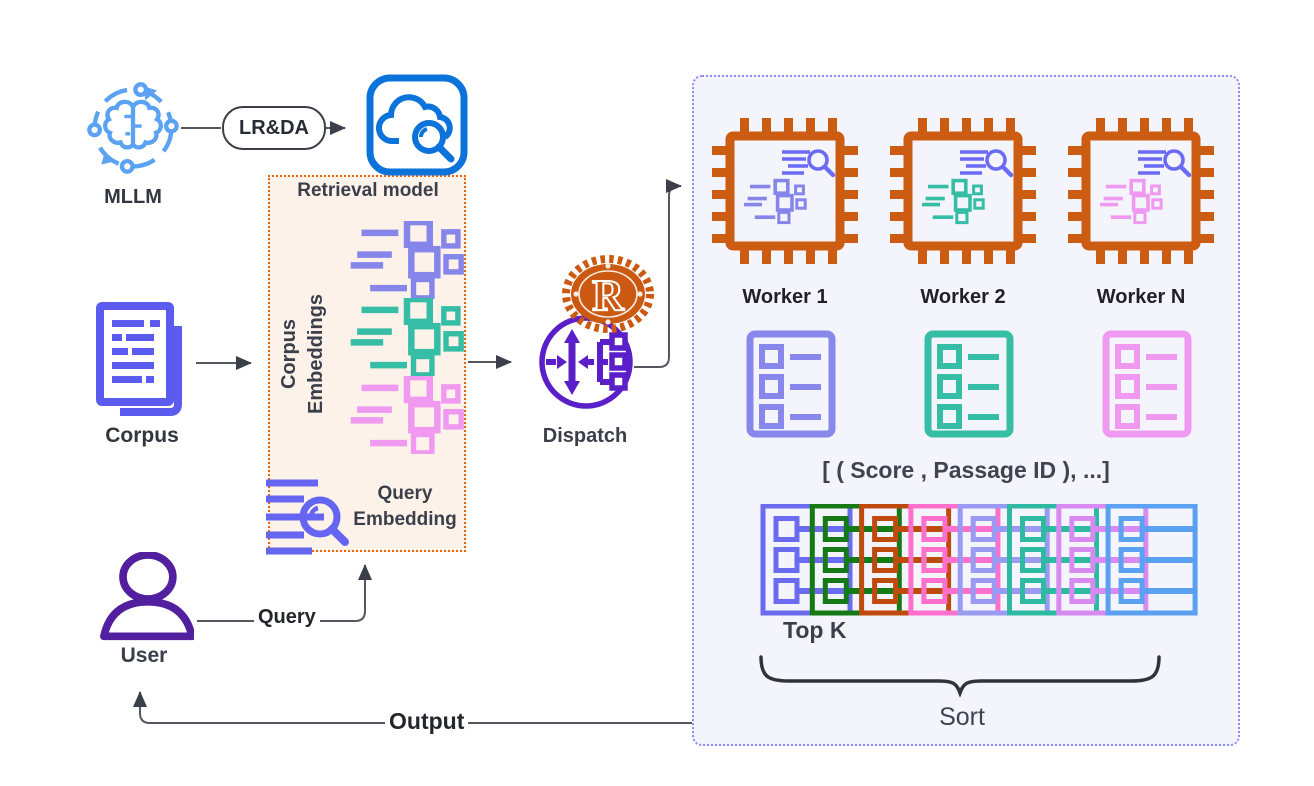 Image resolution: width=1314 pixels, height=786 pixels. What do you see at coordinates (960, 676) in the screenshot?
I see `sort-brace` at bounding box center [960, 676].